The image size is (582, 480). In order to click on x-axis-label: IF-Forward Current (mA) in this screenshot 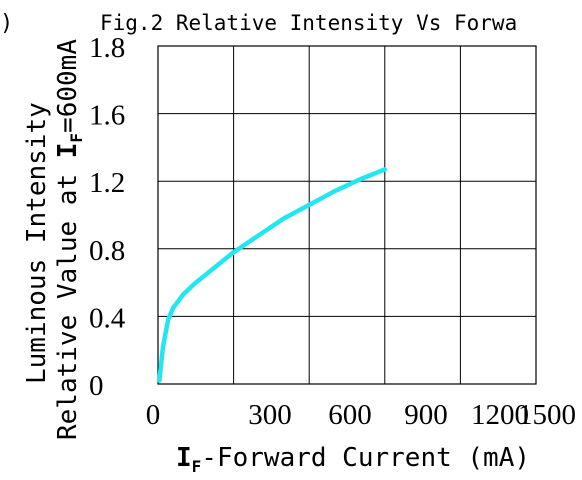, I will do `click(353, 459)`.